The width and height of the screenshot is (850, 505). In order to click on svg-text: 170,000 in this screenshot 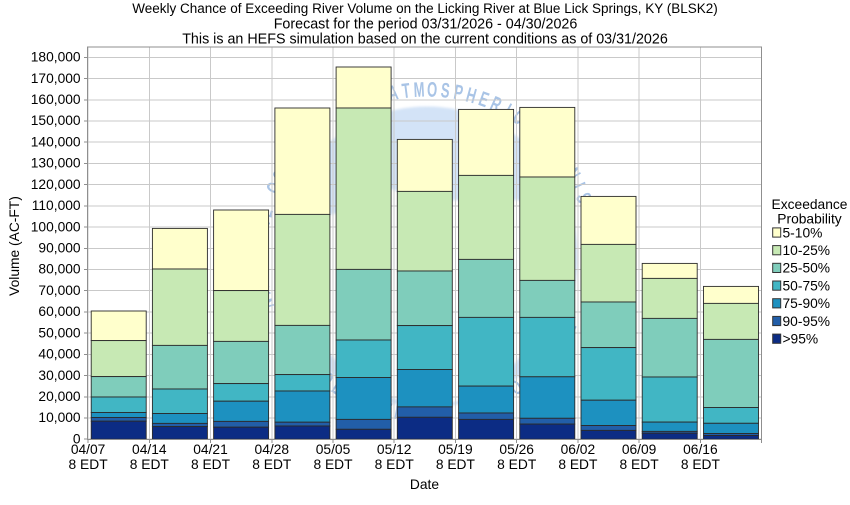, I will do `click(56, 78)`.